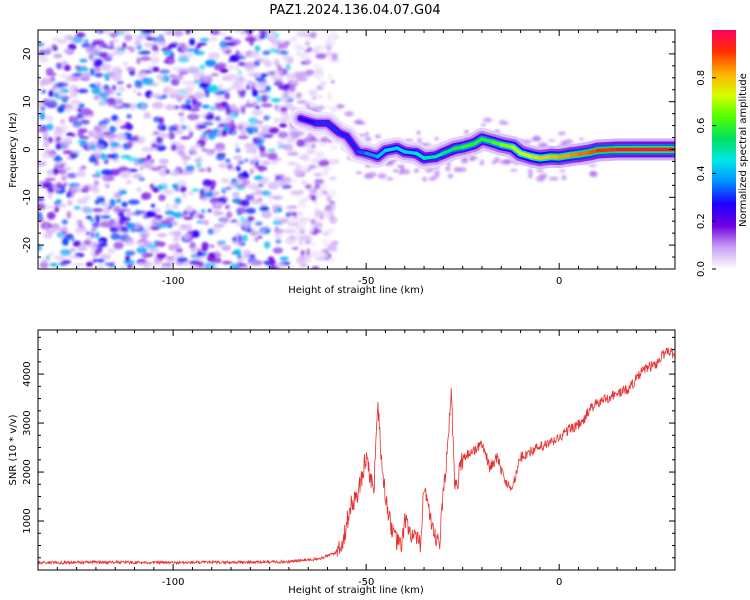  I want to click on colorbar-tick-label: 0.2, so click(701, 221).